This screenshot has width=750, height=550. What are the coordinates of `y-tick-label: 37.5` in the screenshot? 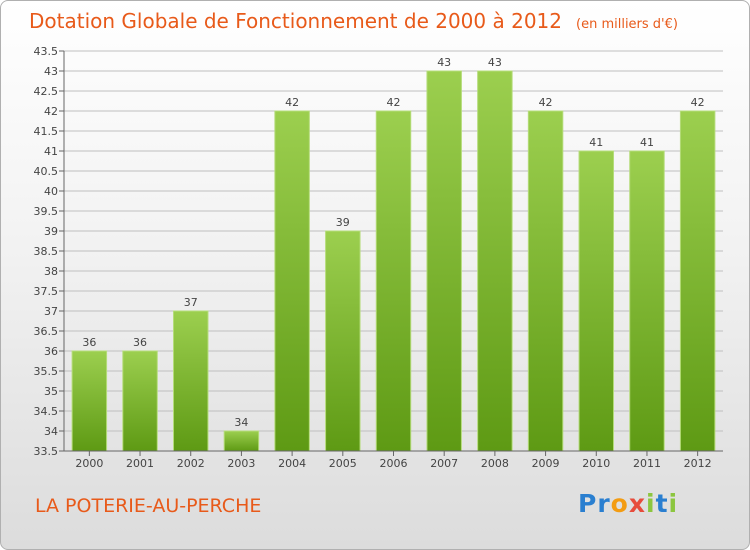 It's located at (46, 291).